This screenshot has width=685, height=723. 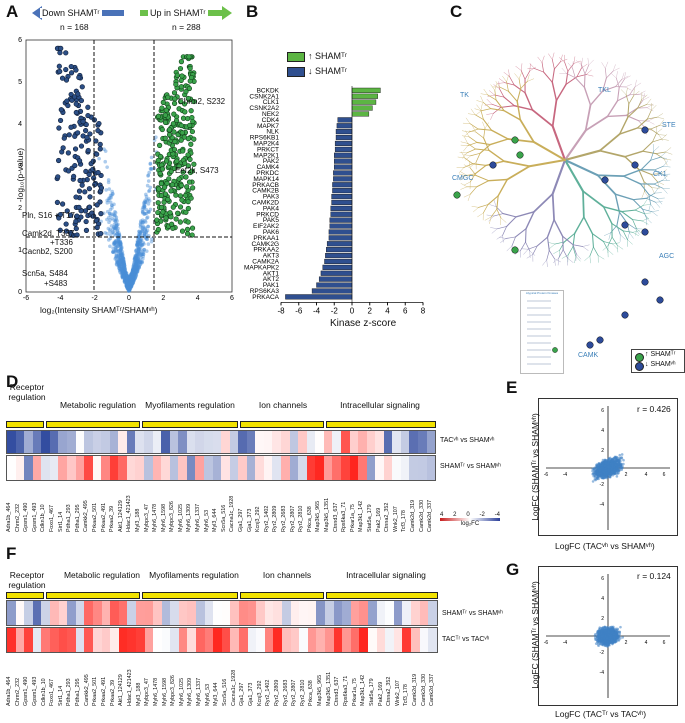 I want to click on kinase-tick-label: -8, so click(x=281, y=310).